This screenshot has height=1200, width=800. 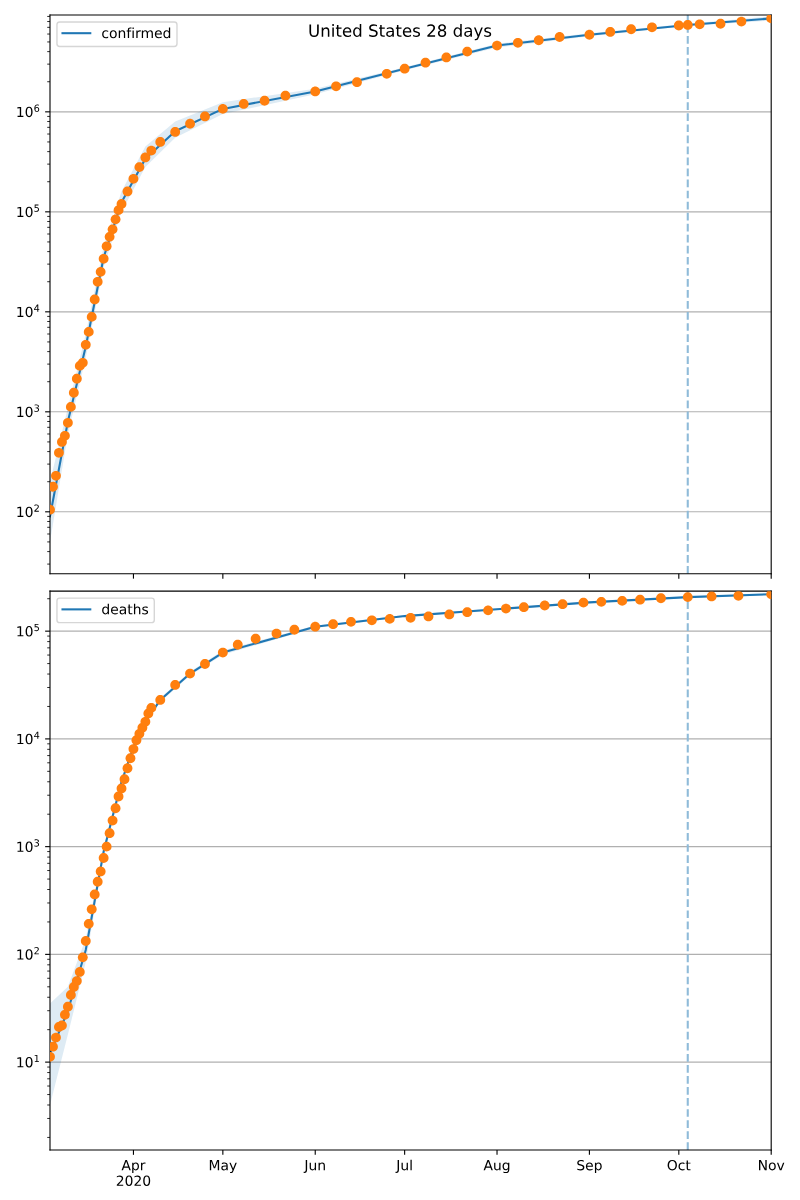 What do you see at coordinates (314, 1167) in the screenshot?
I see `x-tick-label: Jun` at bounding box center [314, 1167].